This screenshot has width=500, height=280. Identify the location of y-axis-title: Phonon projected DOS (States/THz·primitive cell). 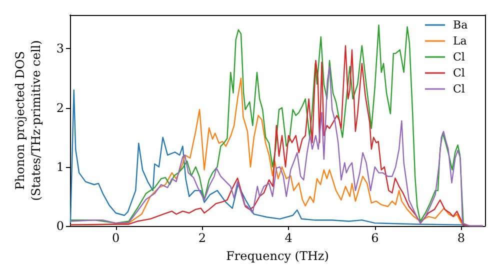
(28, 120).